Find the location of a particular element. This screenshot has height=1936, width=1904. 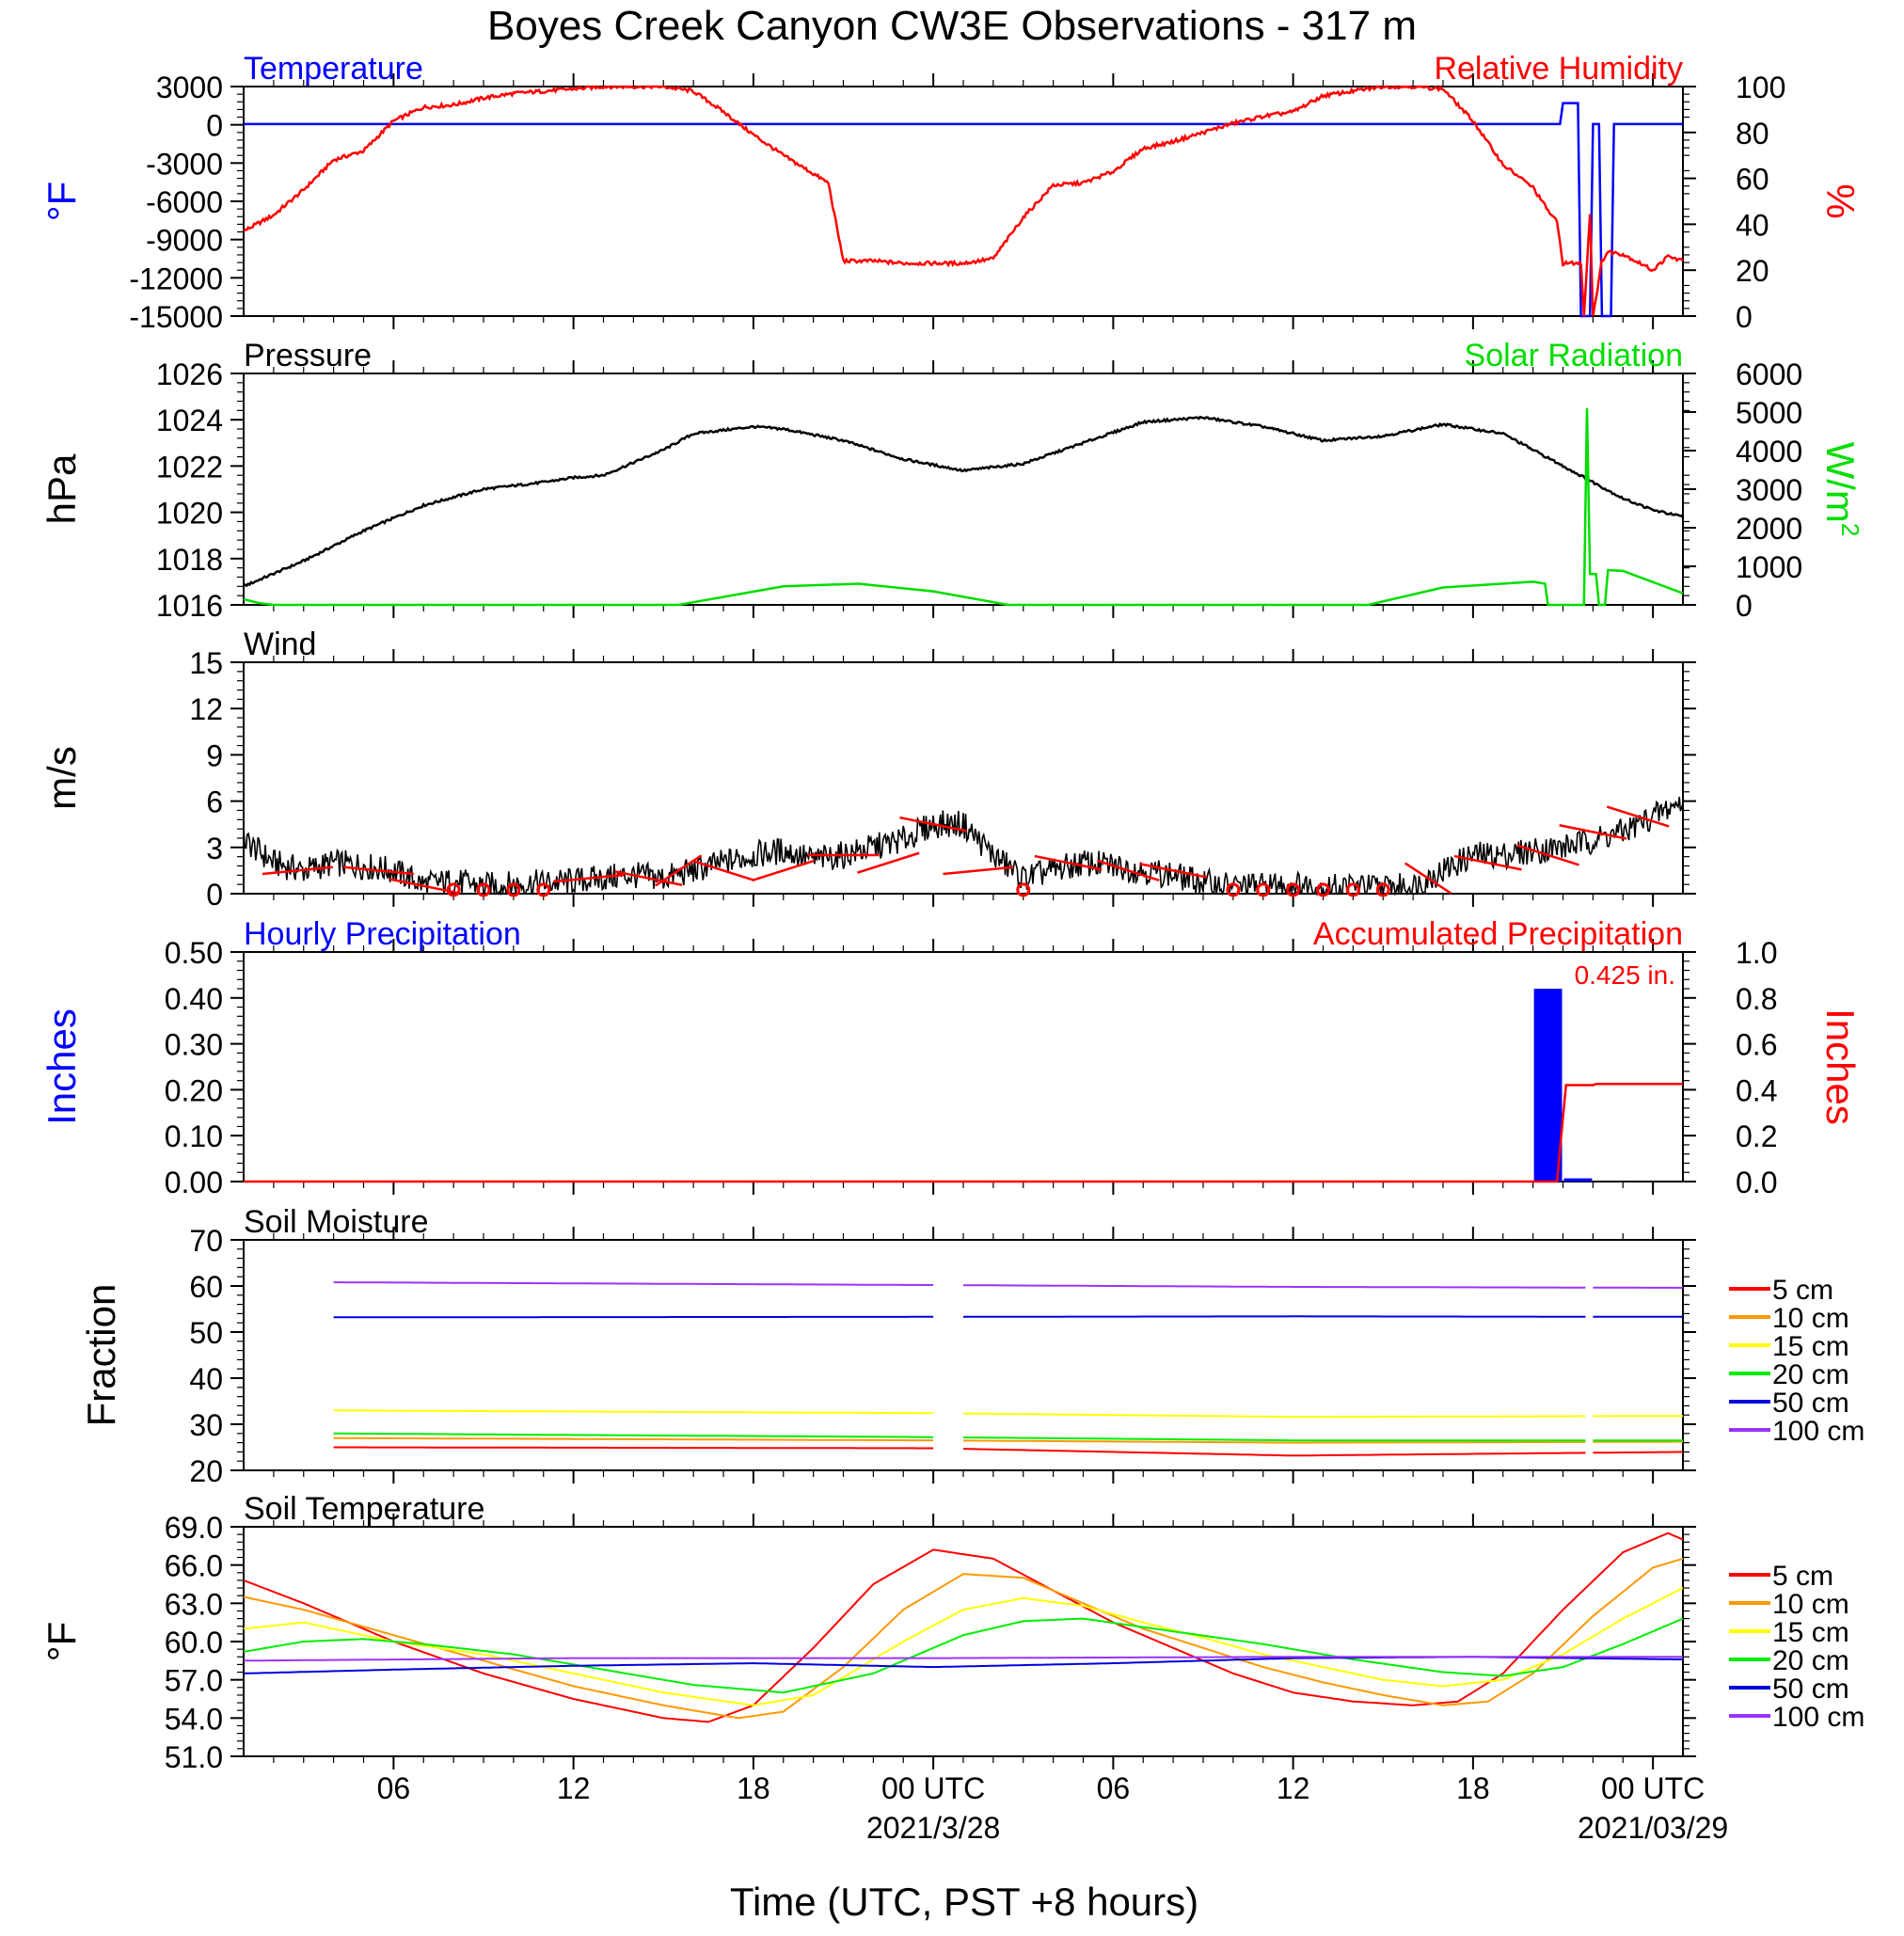

legend-label: 15 cm is located at coordinates (1810, 1632).